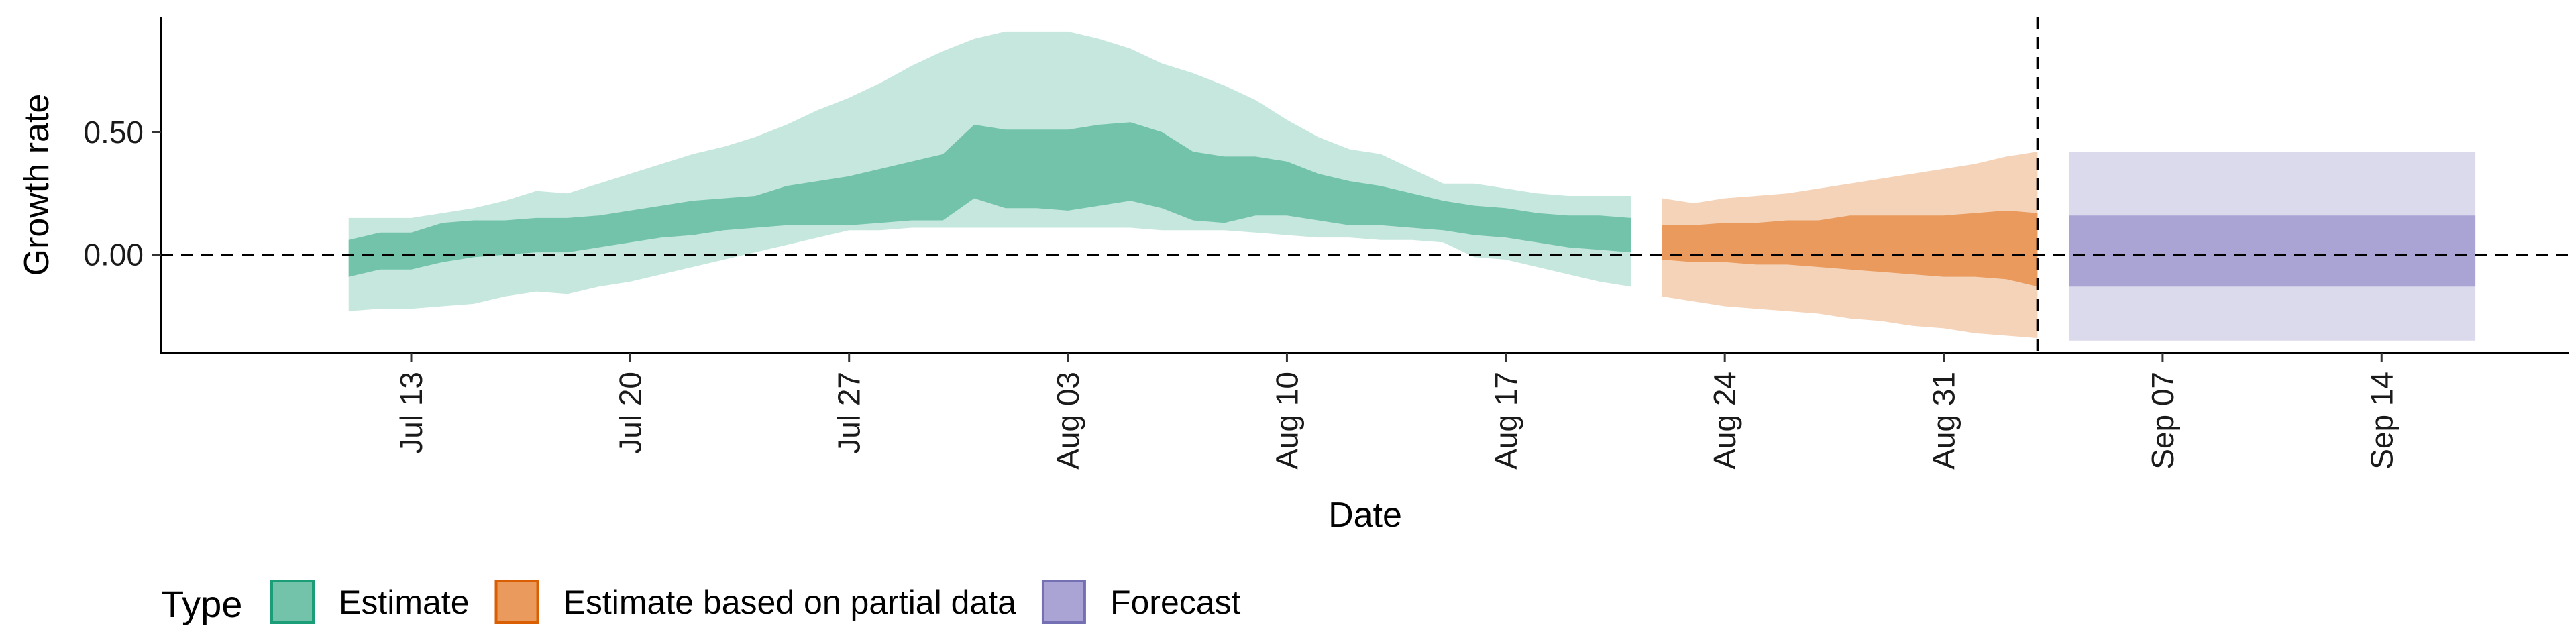  What do you see at coordinates (790, 602) in the screenshot?
I see `legend-label-estimate-based-on-partial-data: Estimate based on partial data` at bounding box center [790, 602].